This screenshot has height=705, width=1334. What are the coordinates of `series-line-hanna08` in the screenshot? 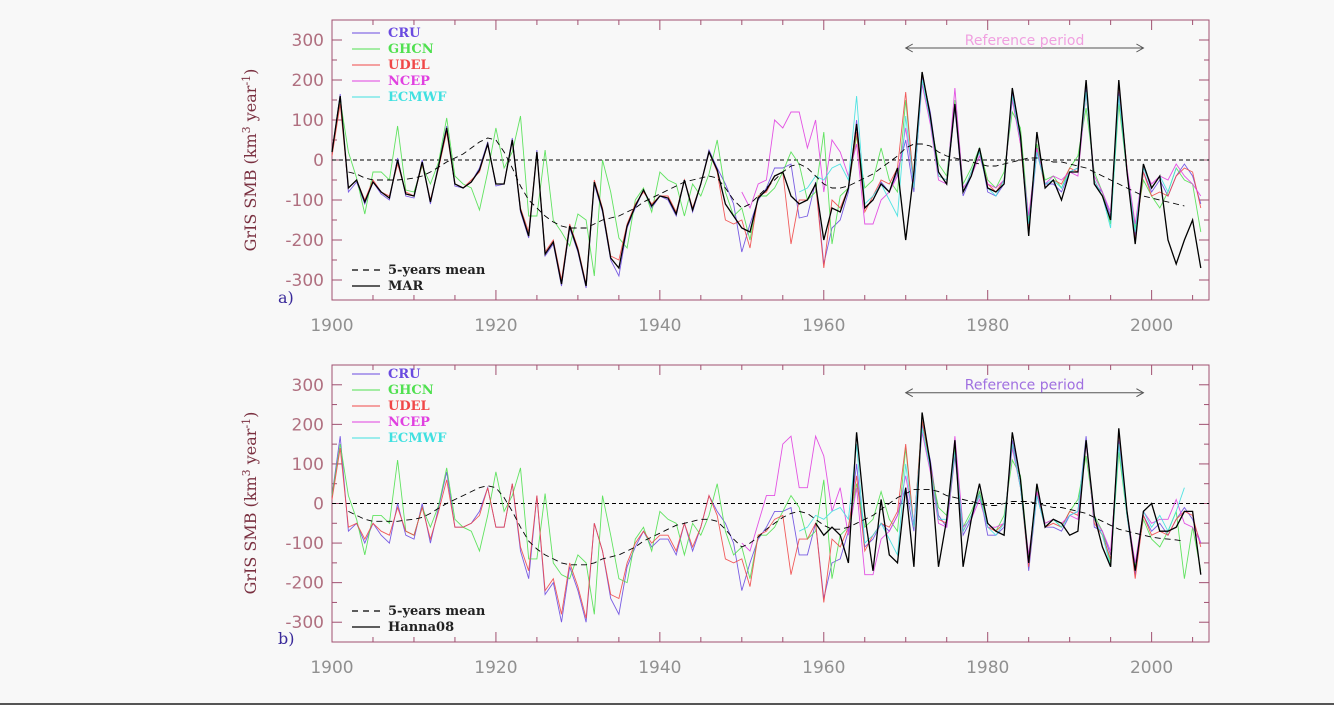 It's located at (1008, 493).